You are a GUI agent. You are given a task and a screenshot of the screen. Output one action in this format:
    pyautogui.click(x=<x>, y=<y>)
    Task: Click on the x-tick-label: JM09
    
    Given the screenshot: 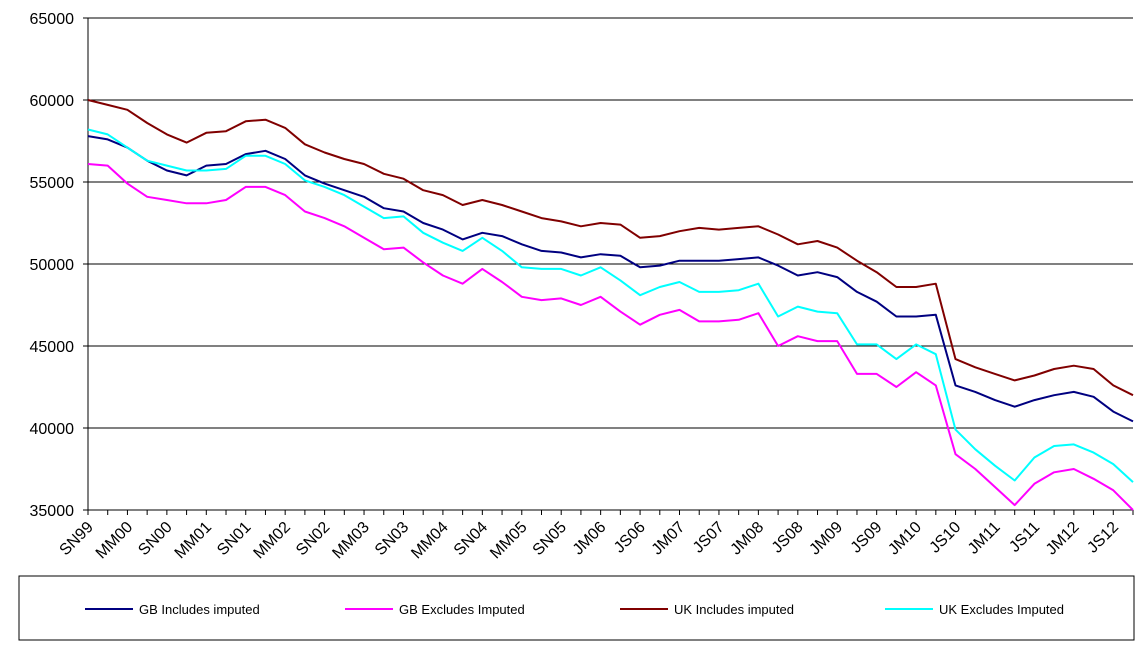 What is the action you would take?
    pyautogui.click(x=826, y=539)
    